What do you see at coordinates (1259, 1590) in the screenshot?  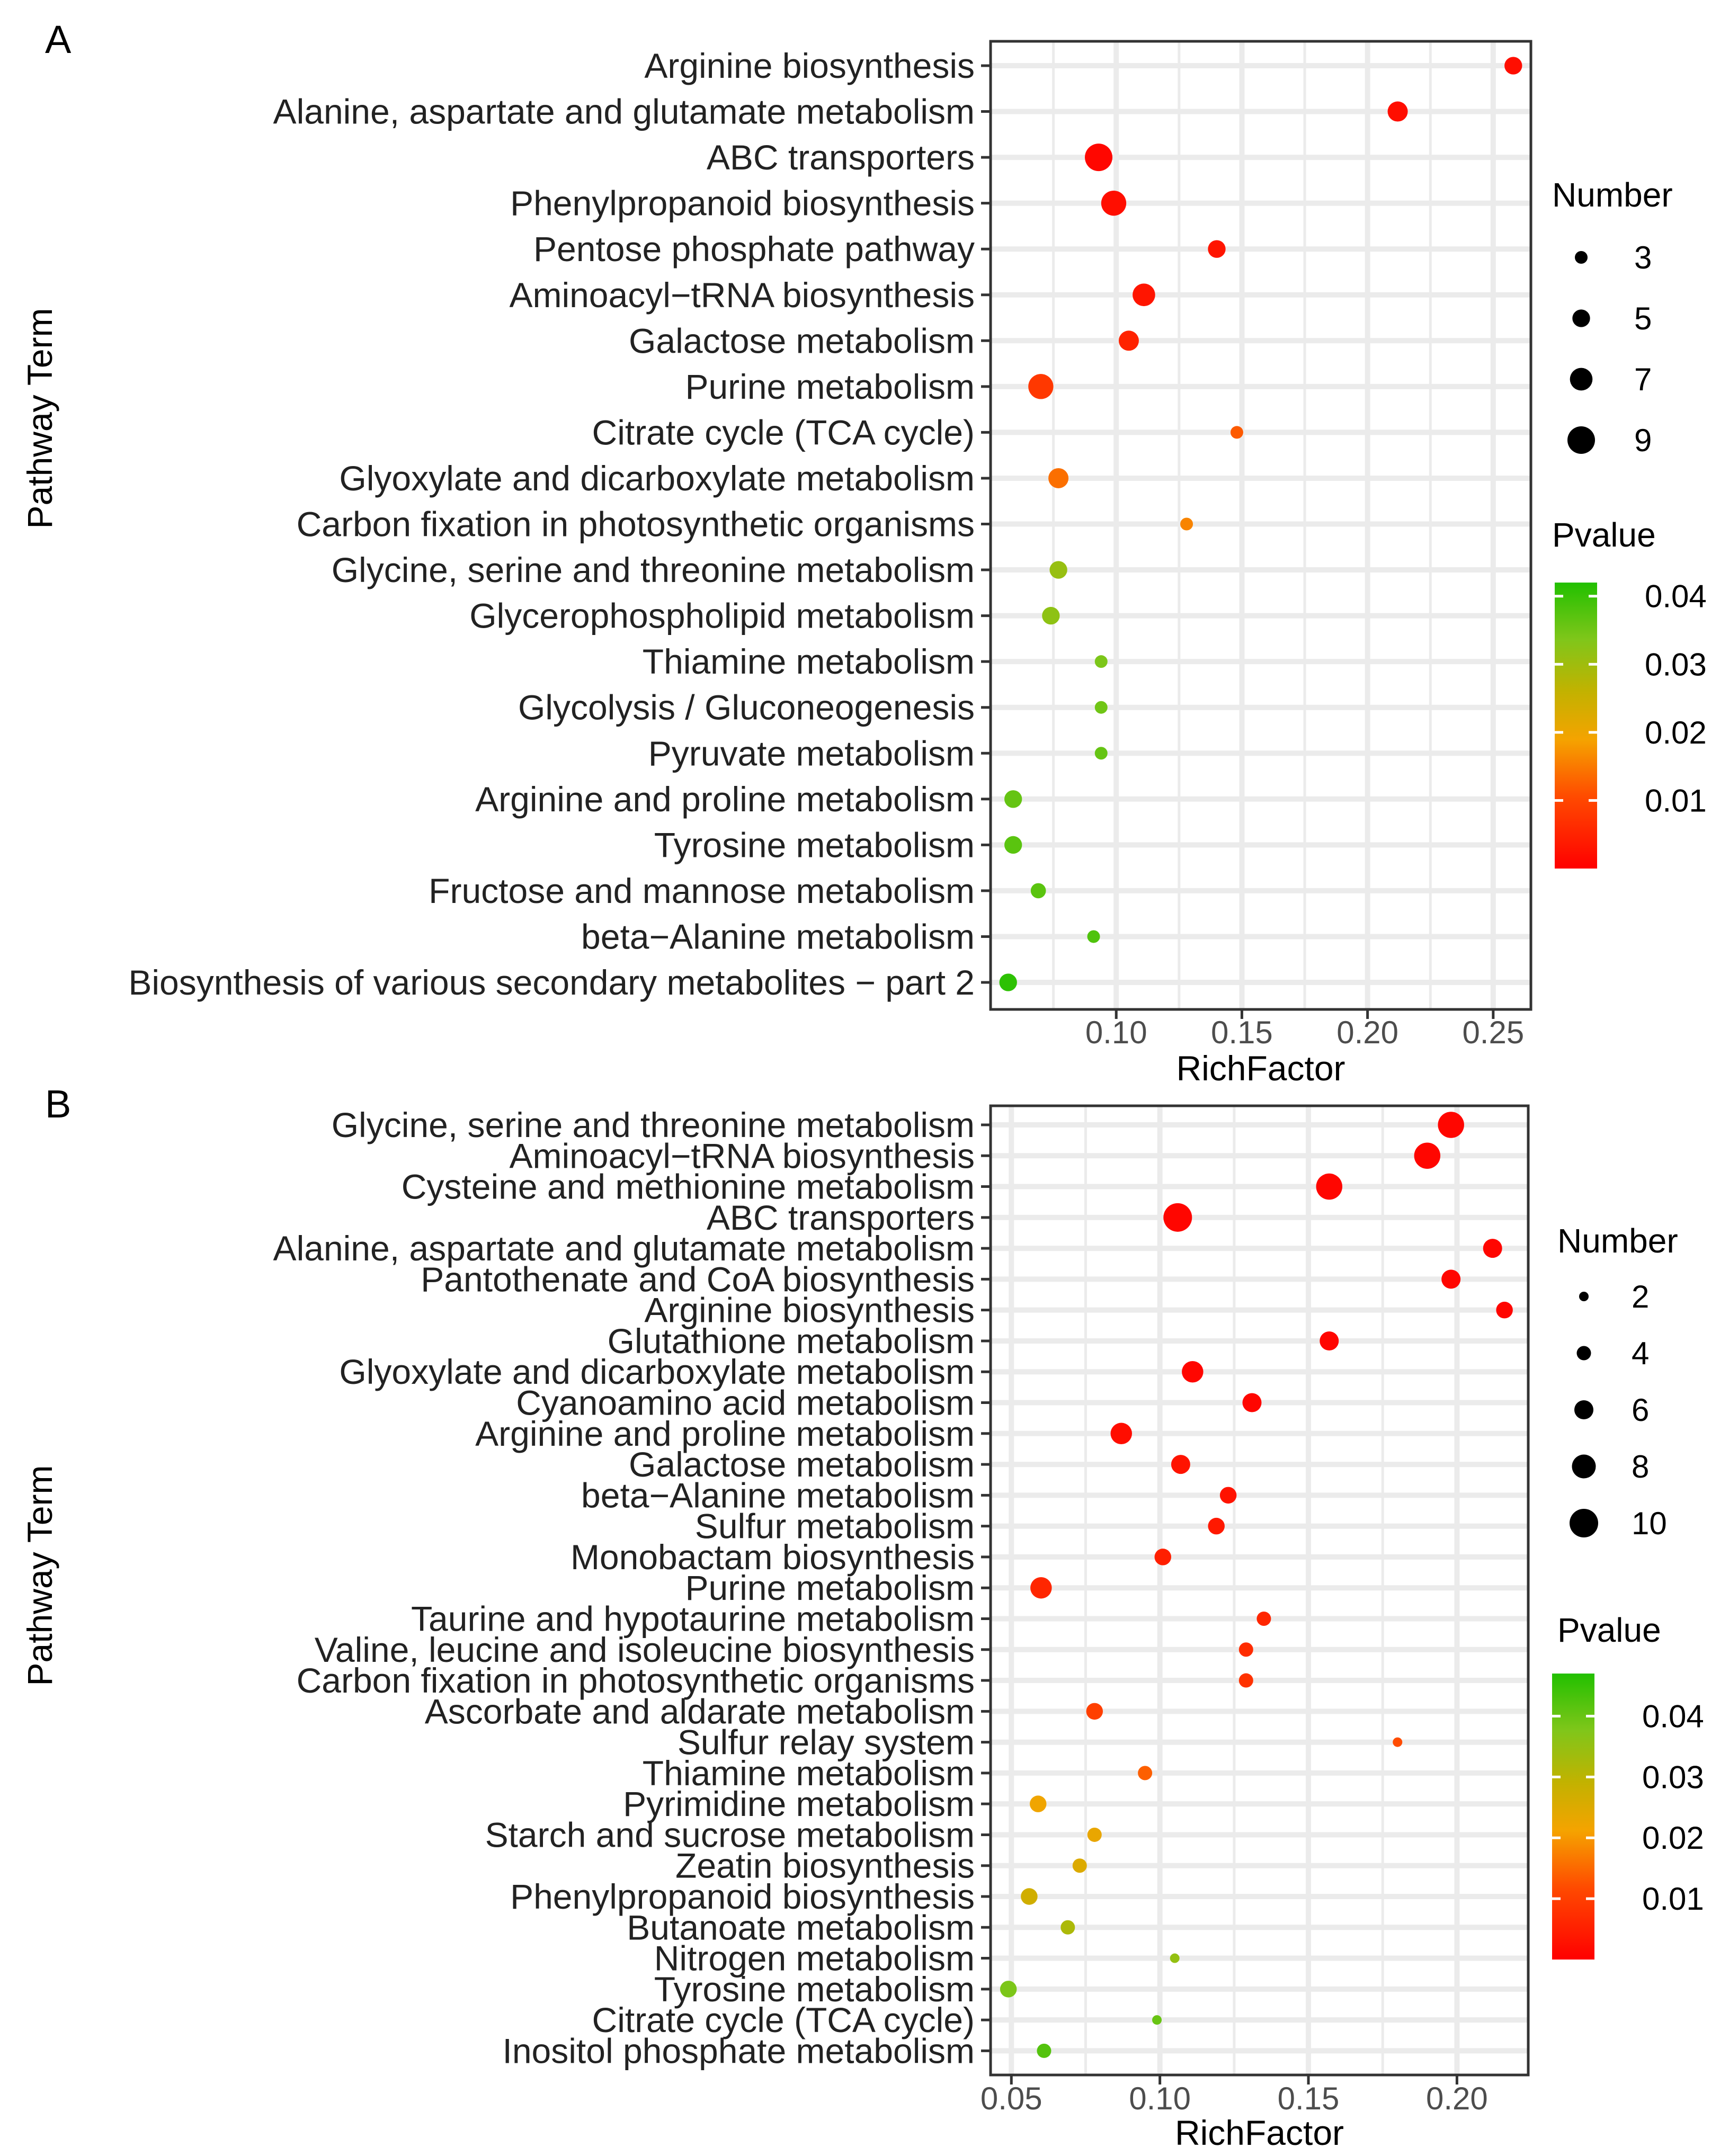 I see `panel-b-plot-border` at bounding box center [1259, 1590].